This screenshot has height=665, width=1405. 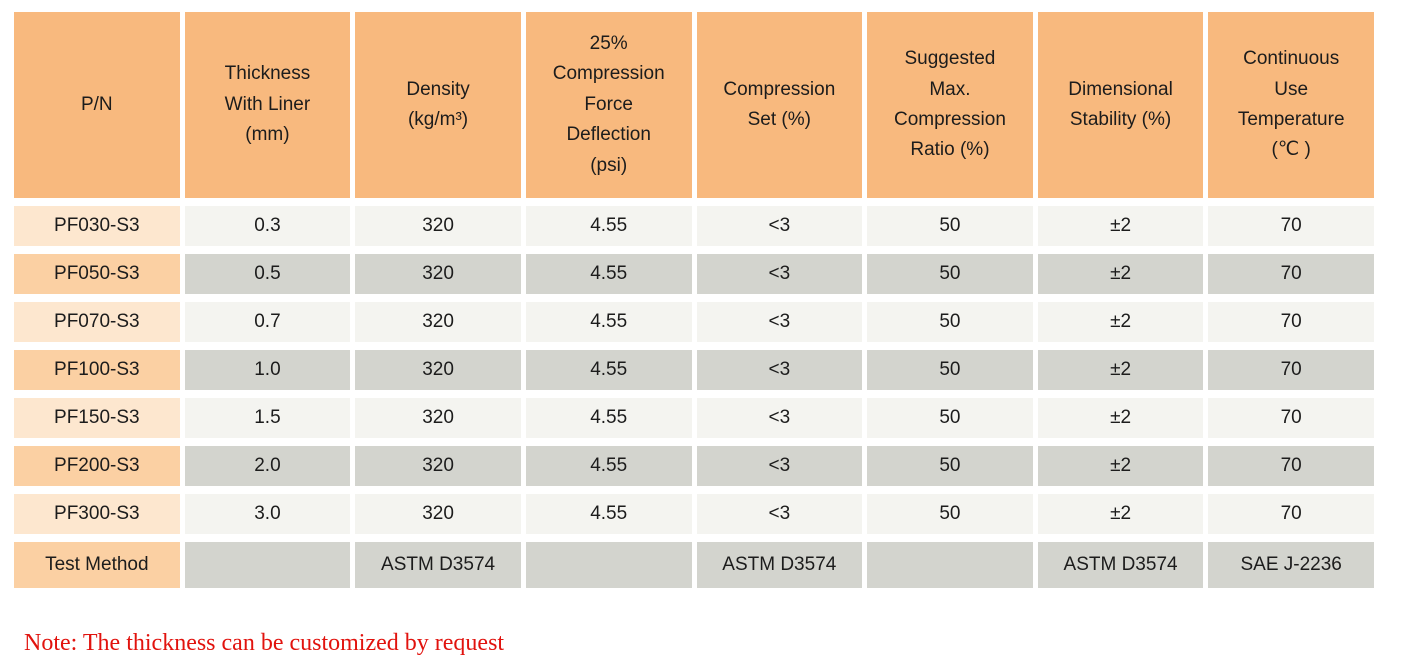 I want to click on value-cell: 0.7, so click(x=267, y=322).